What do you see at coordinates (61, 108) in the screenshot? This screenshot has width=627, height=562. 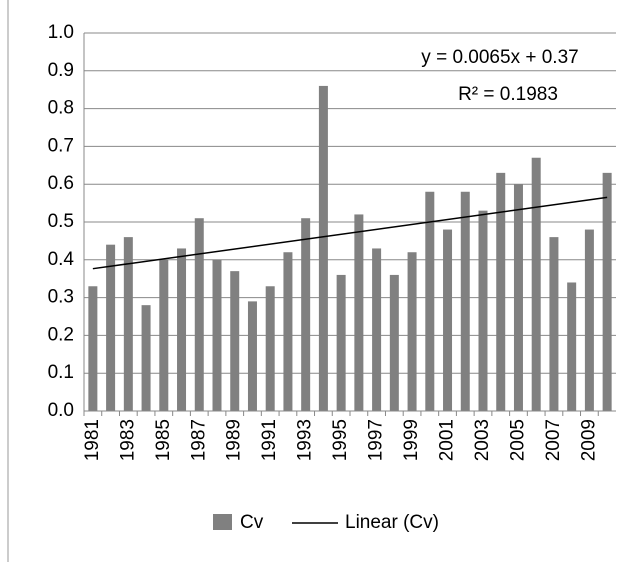 I see `y-tick-label: 0.8` at bounding box center [61, 108].